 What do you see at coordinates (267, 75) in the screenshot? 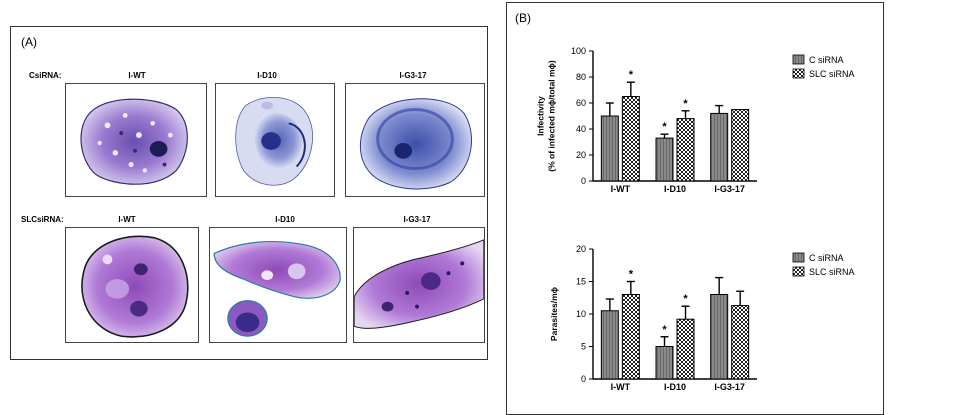
I see `col-label-csirna-id10: I-D10` at bounding box center [267, 75].